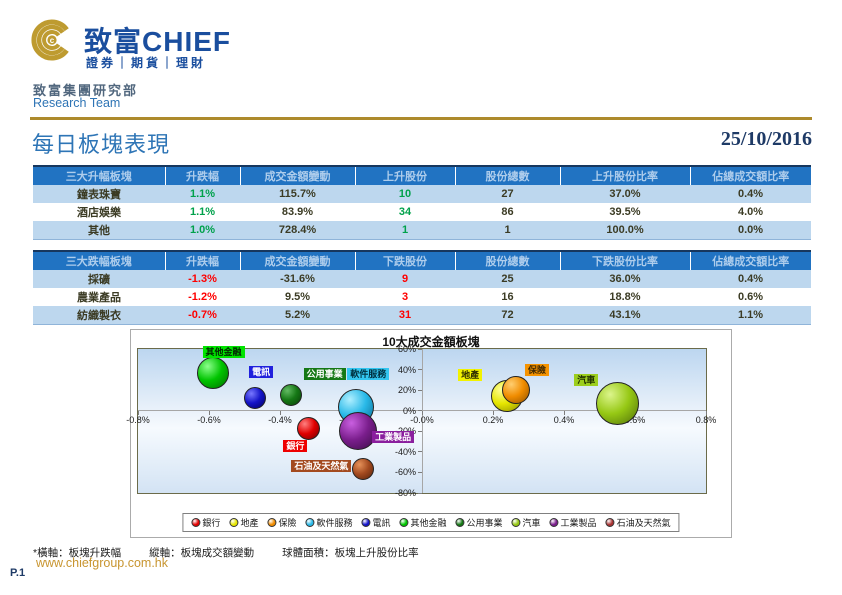 This screenshot has height=595, width=842. I want to click on value-cell: 1.1%, so click(202, 212).